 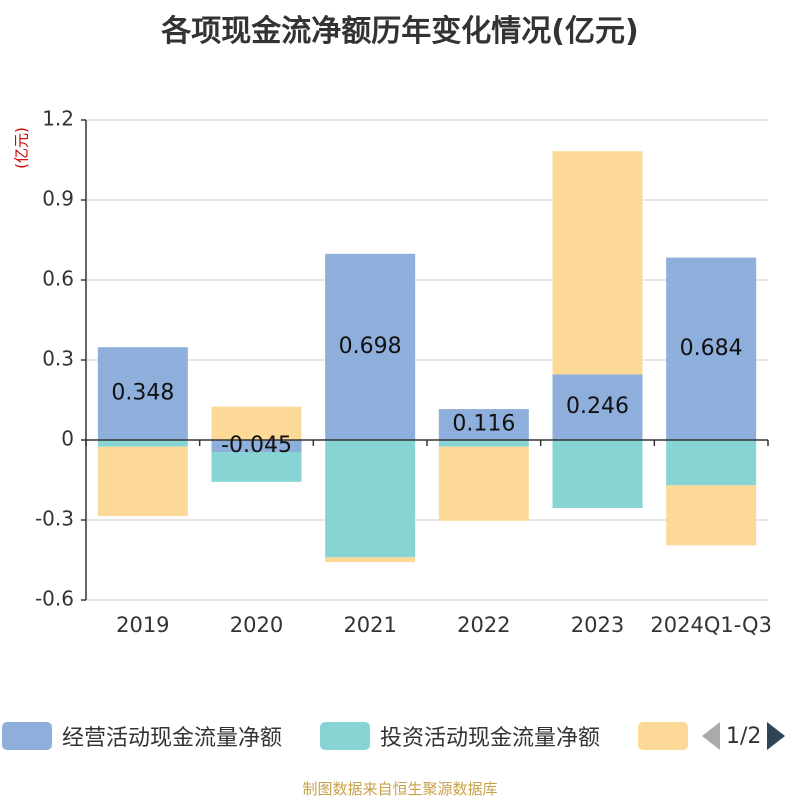 What do you see at coordinates (711, 515) in the screenshot?
I see `bar-segment-series2-2024Q1-Q3` at bounding box center [711, 515].